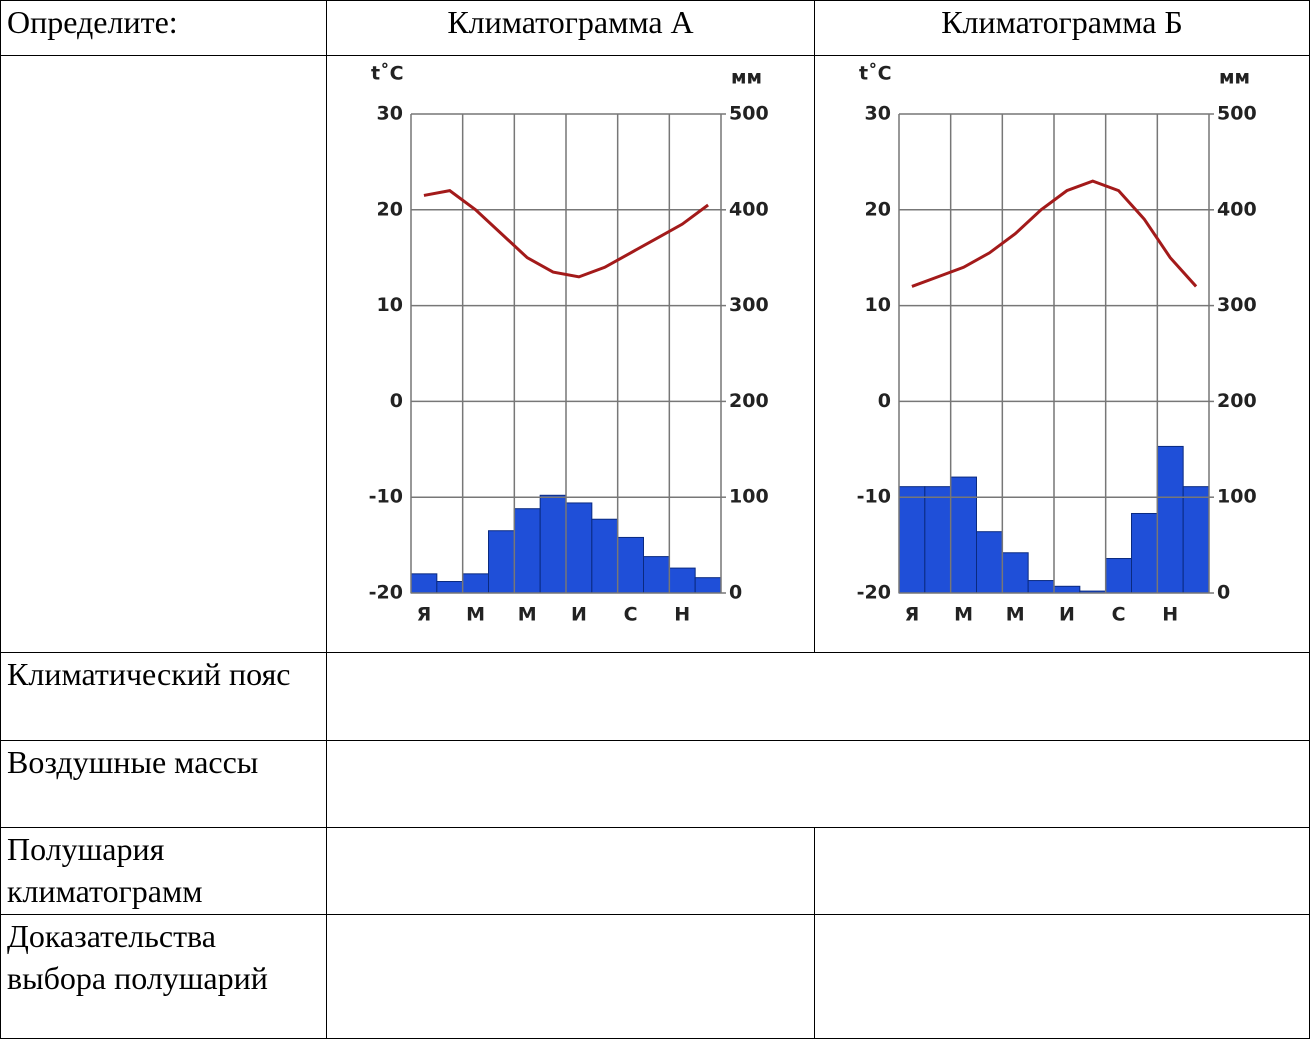 Image resolution: width=1310 pixels, height=1039 pixels. What do you see at coordinates (163, 28) in the screenshot?
I see `header-cell: Определите:` at bounding box center [163, 28].